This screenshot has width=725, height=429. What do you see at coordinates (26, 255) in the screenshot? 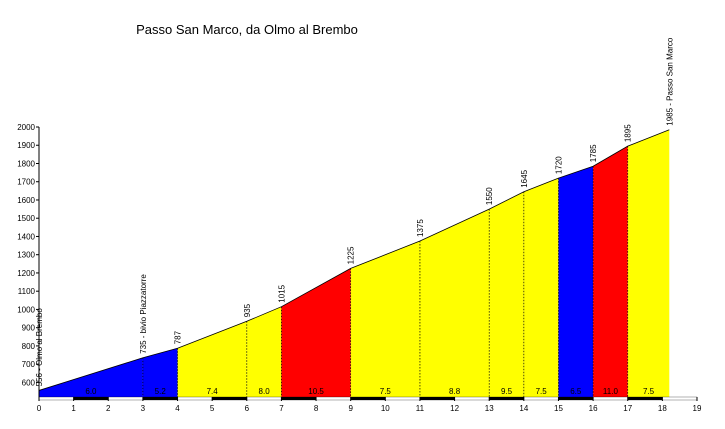
I see `y-tick-label: 1300` at bounding box center [26, 255].